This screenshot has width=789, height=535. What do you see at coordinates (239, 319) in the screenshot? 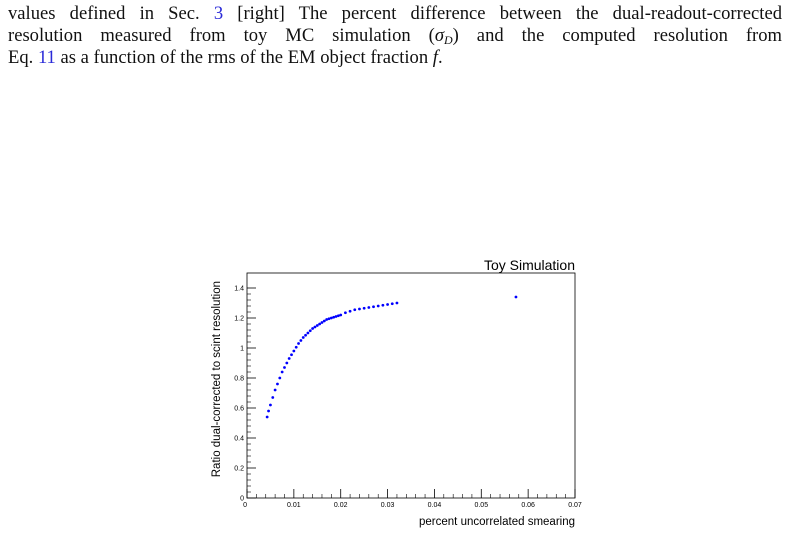
I see `y-tick-label: 1.2` at bounding box center [239, 319].